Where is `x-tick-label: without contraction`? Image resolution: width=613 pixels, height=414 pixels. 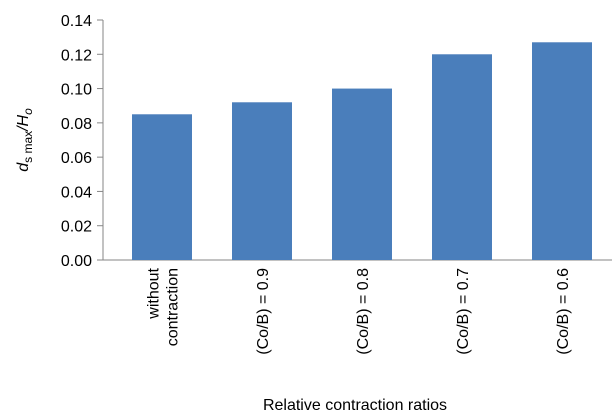
x-tick-label: without contraction is located at coordinates (164, 306).